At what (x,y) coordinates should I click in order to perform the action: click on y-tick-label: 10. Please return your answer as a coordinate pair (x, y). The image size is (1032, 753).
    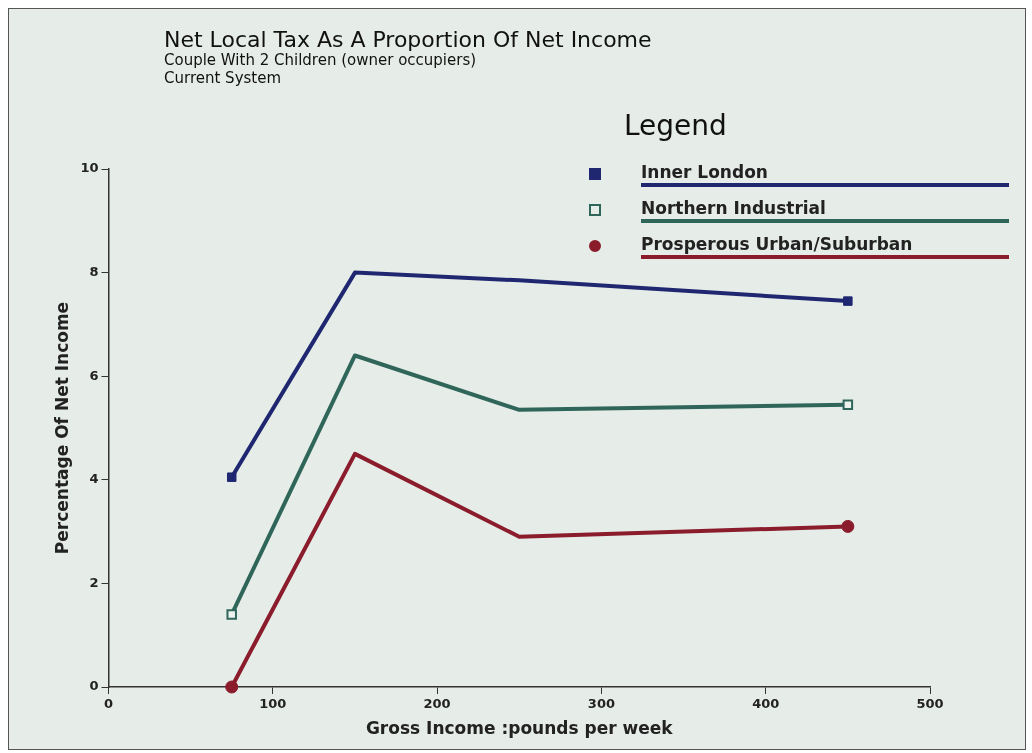
    Looking at the image, I should click on (89, 168).